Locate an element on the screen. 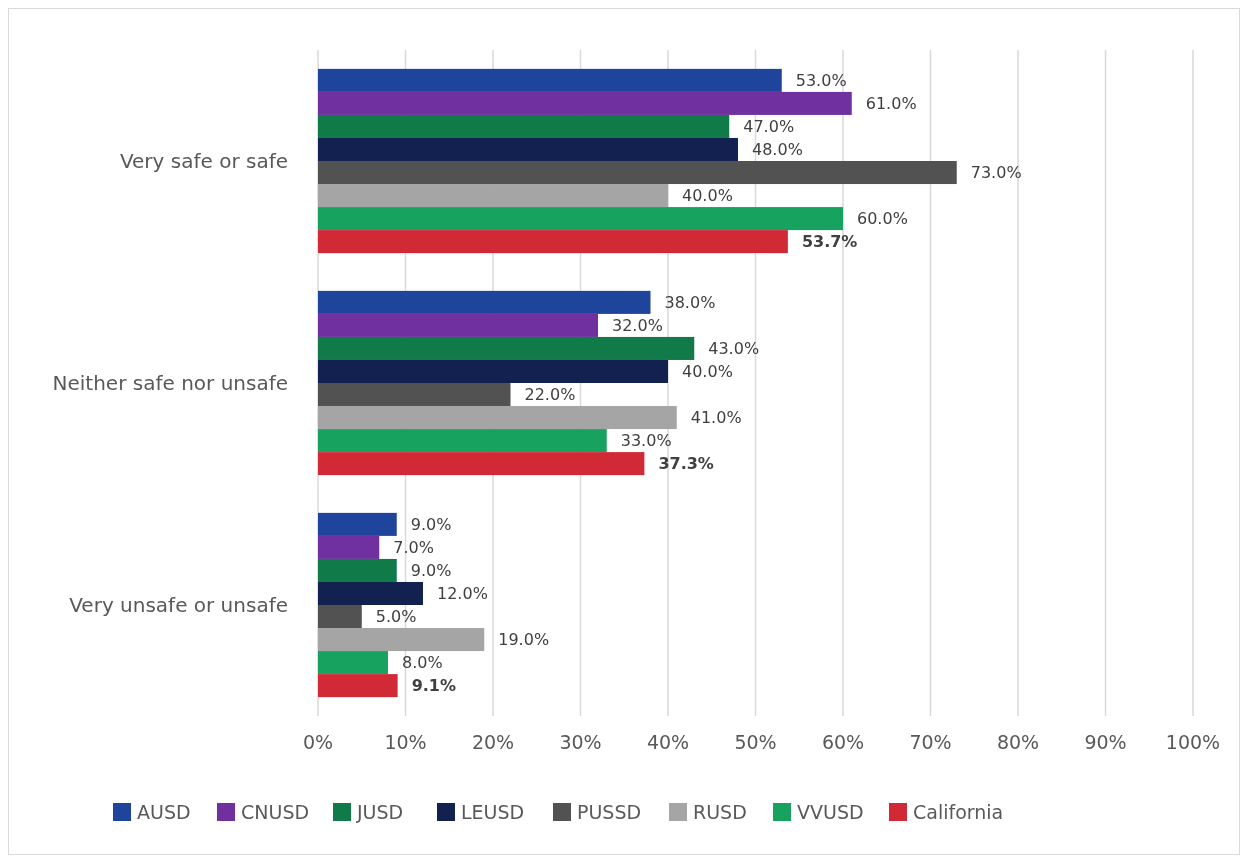 This screenshot has width=1248, height=863. legend-label: JUSD is located at coordinates (380, 811).